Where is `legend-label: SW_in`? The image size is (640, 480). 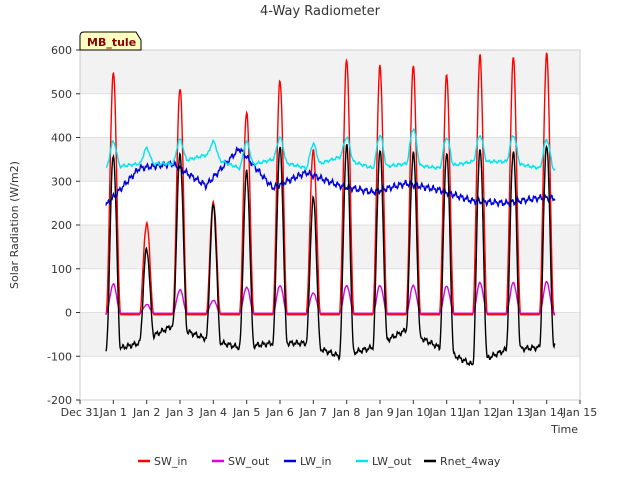 legend-label: SW_in is located at coordinates (170, 461).